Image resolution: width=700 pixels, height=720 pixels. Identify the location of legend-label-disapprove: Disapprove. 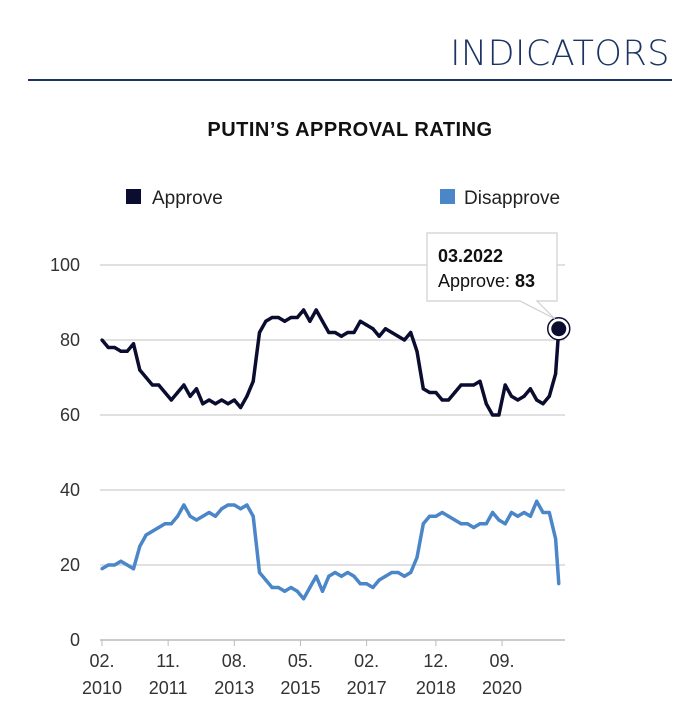
(512, 198).